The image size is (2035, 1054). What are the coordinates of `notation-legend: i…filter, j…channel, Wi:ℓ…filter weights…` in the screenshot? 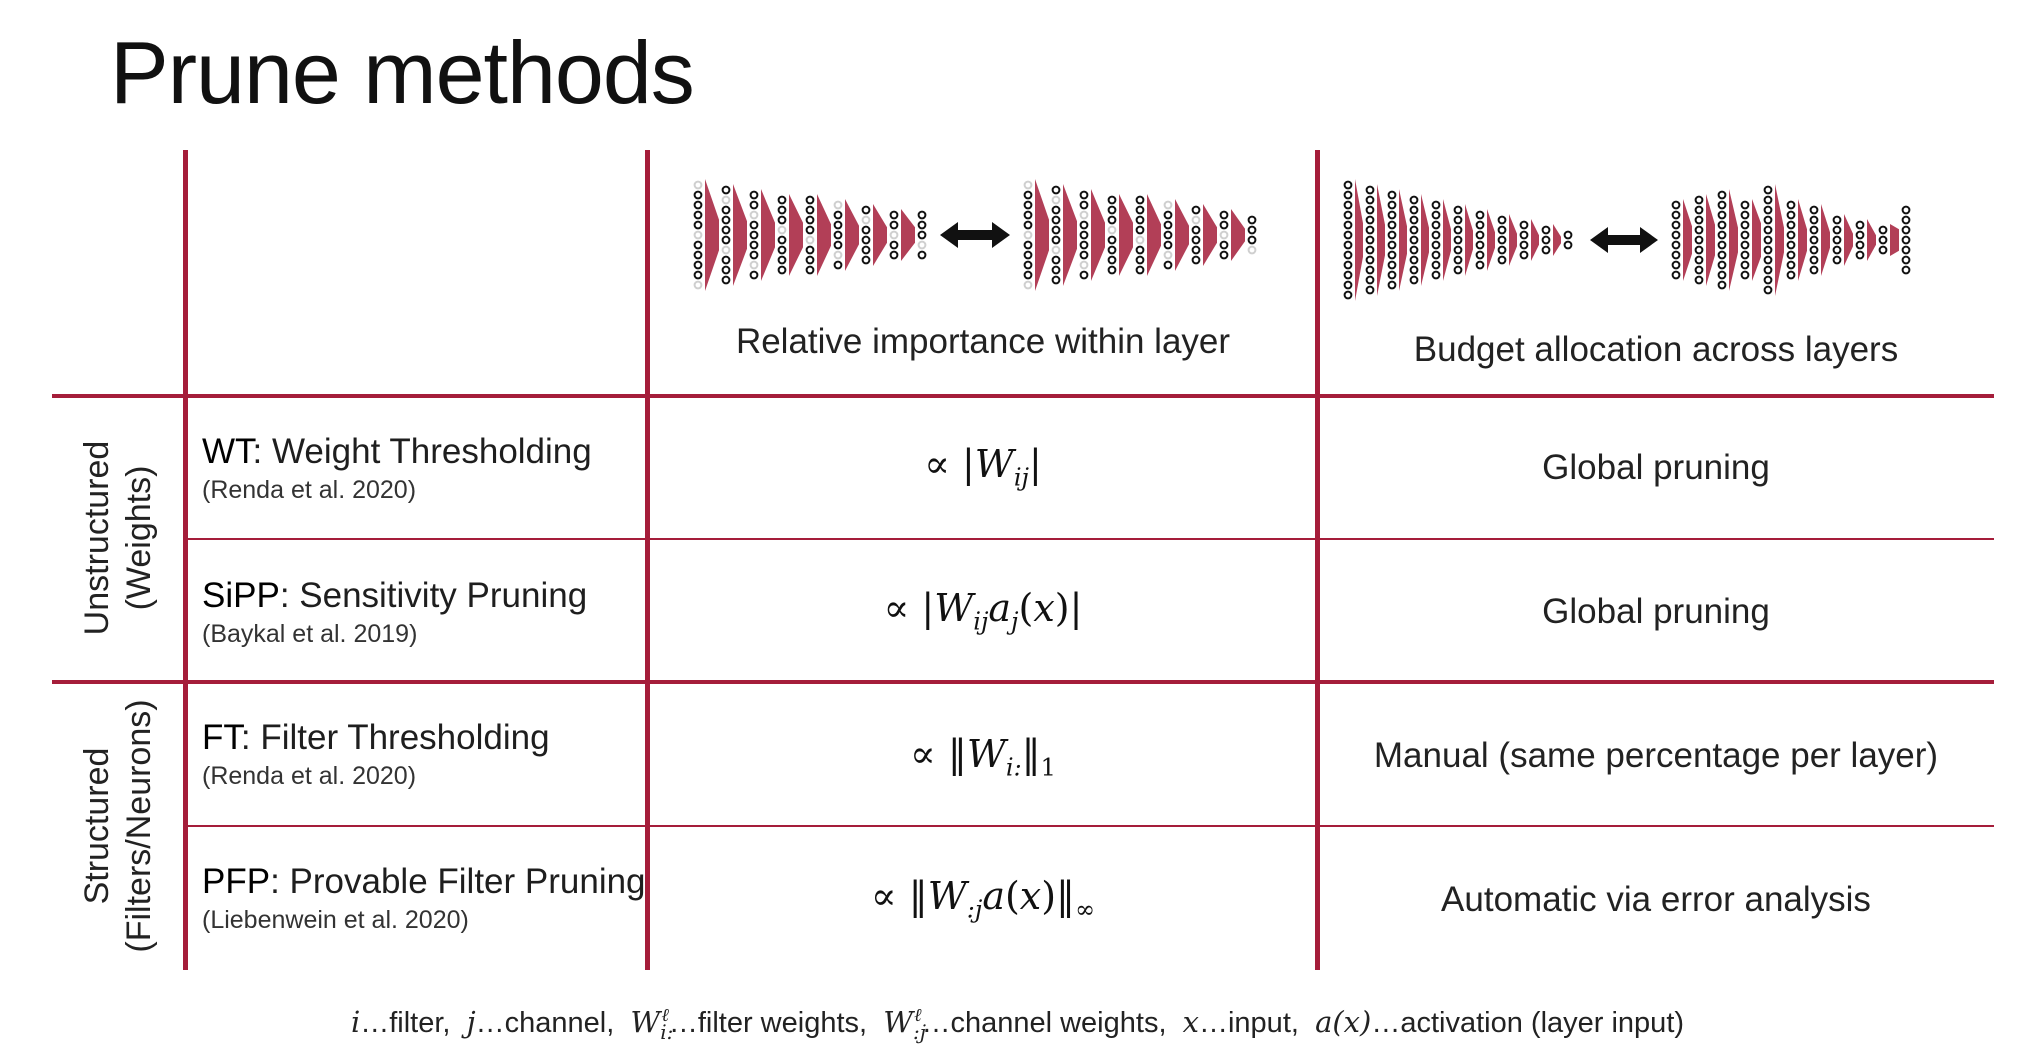 It's located at (1017, 1024).